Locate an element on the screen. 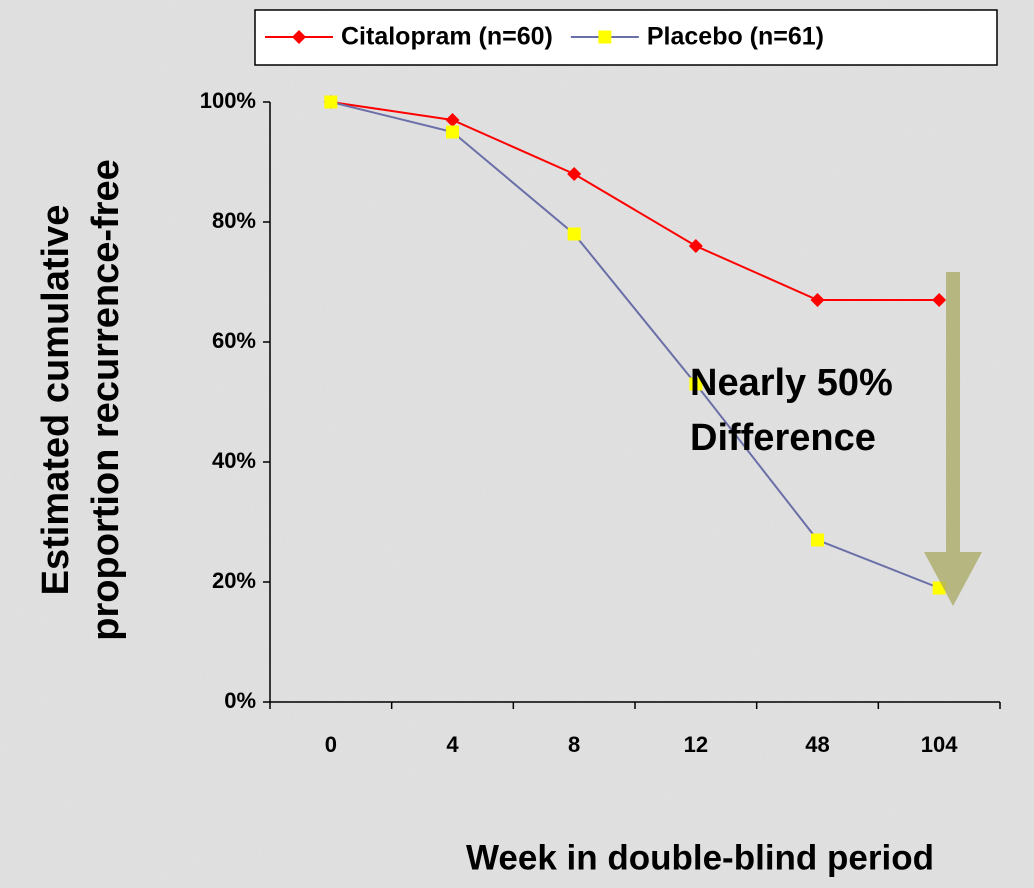 This screenshot has height=888, width=1034. y-axis-label-line: proportion recurrence-free is located at coordinates (106, 399).